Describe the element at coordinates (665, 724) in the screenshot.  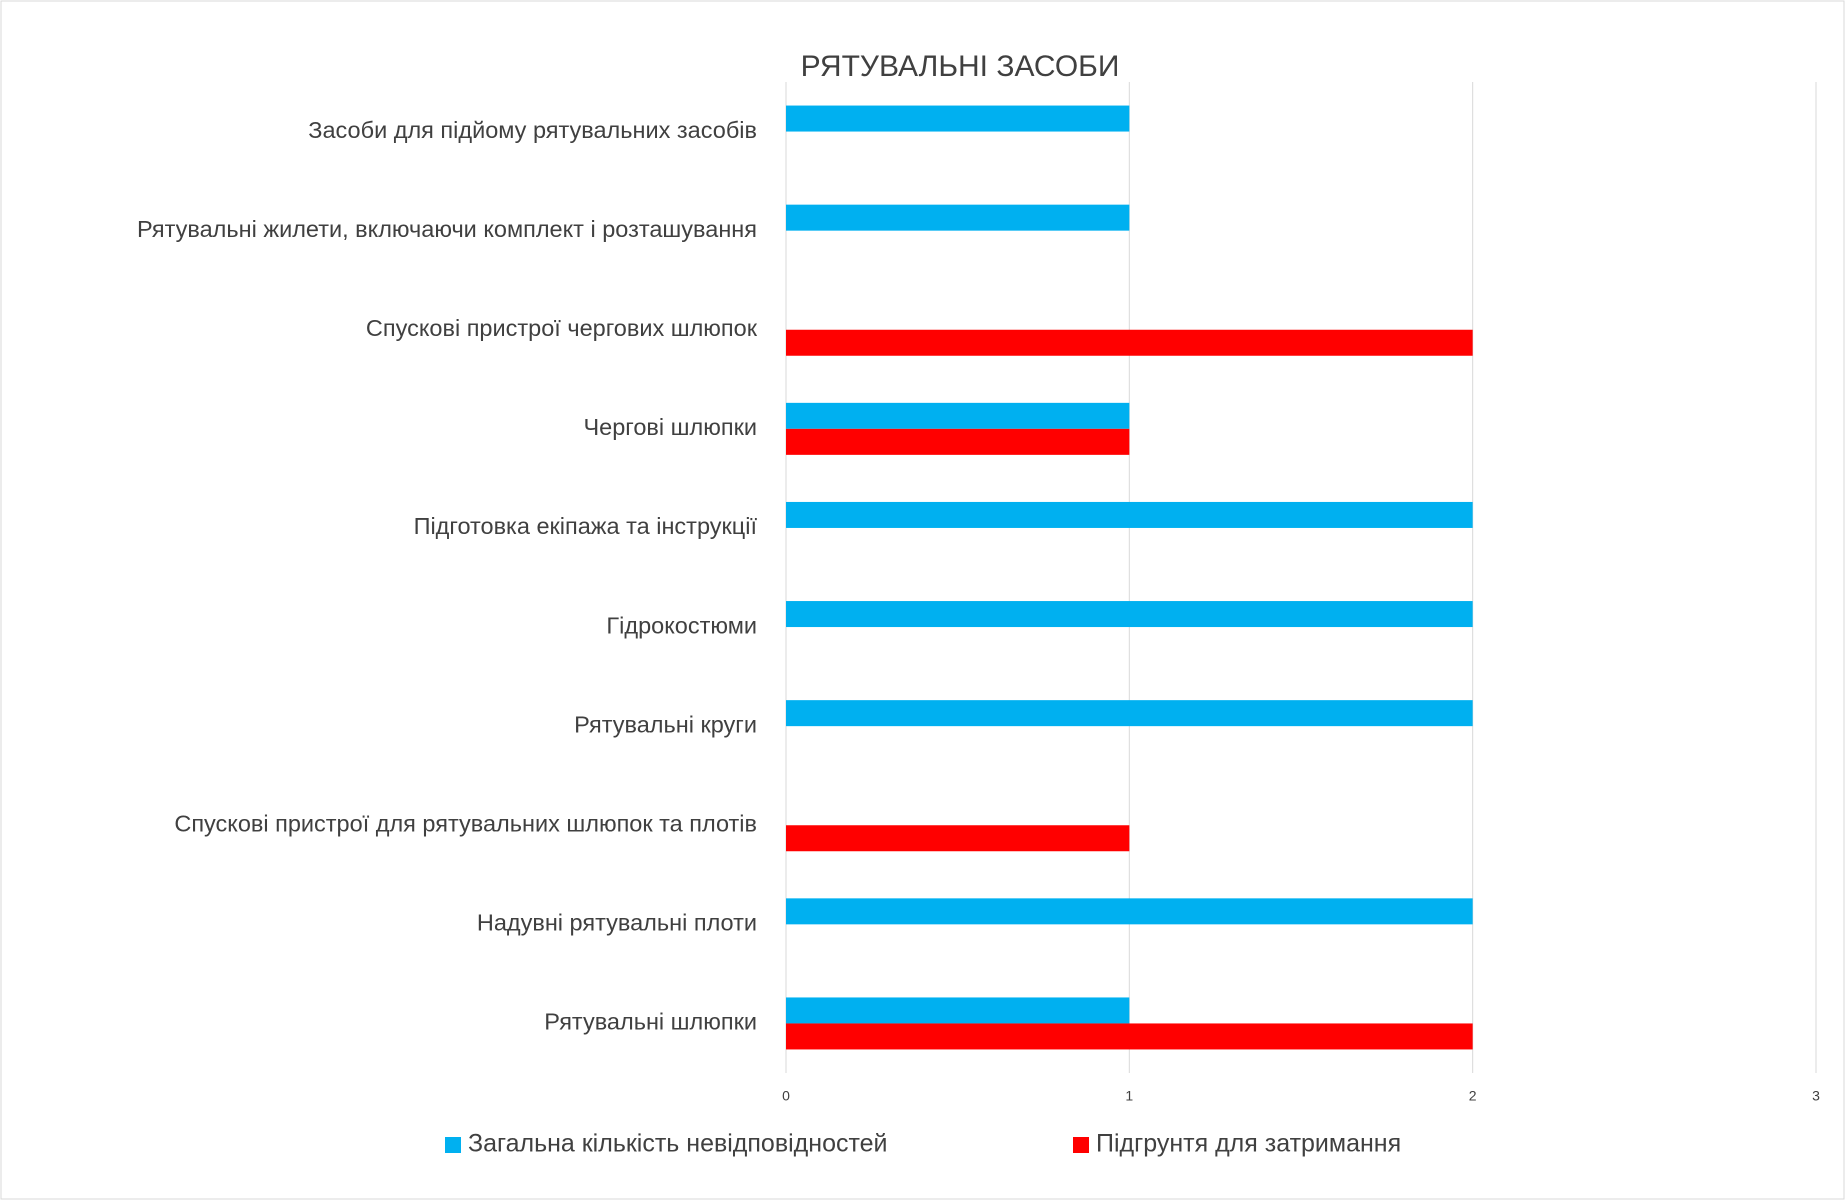
I see `category-label: Рятувальні круги` at that location.